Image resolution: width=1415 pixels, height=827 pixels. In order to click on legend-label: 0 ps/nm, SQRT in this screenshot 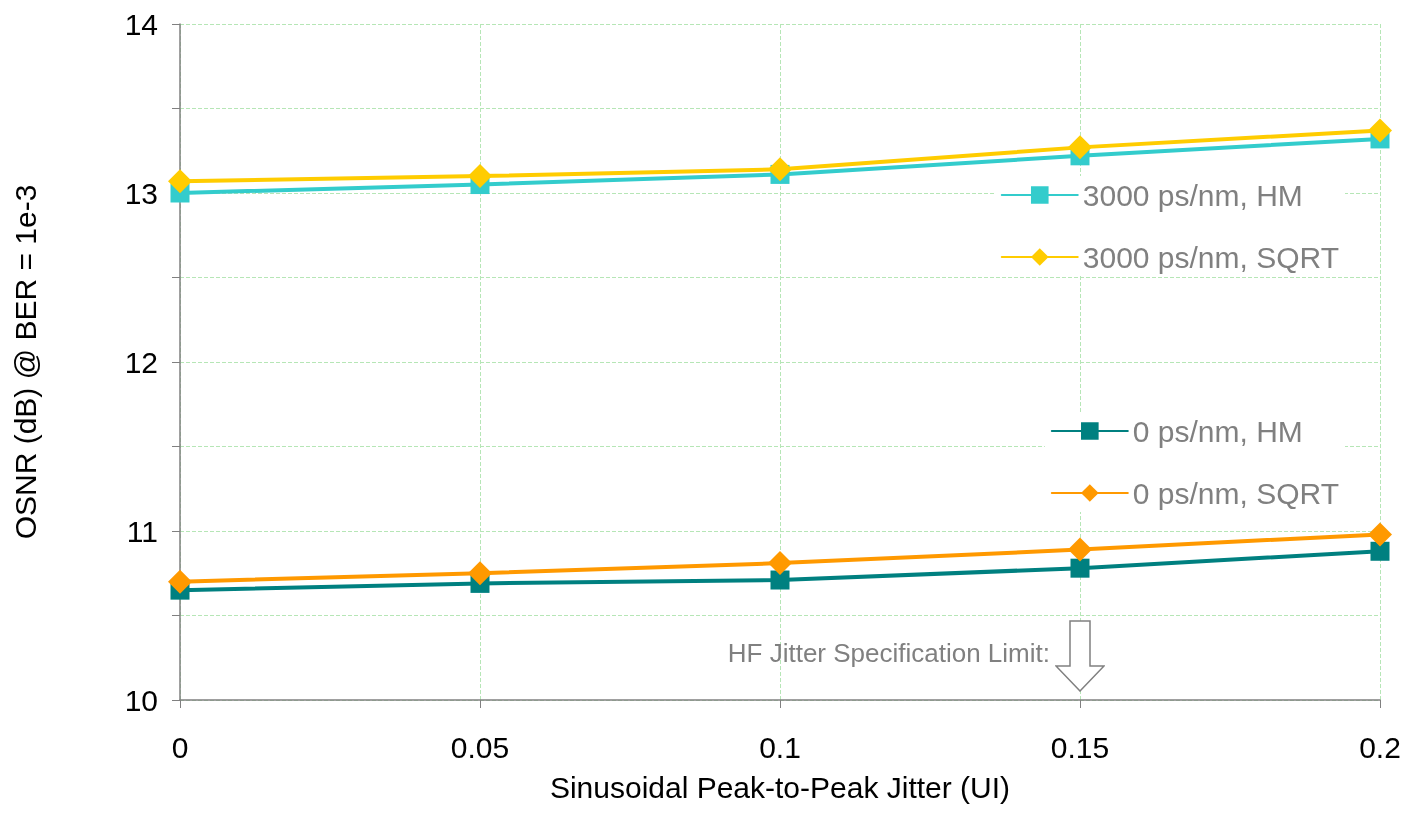, I will do `click(1236, 493)`.